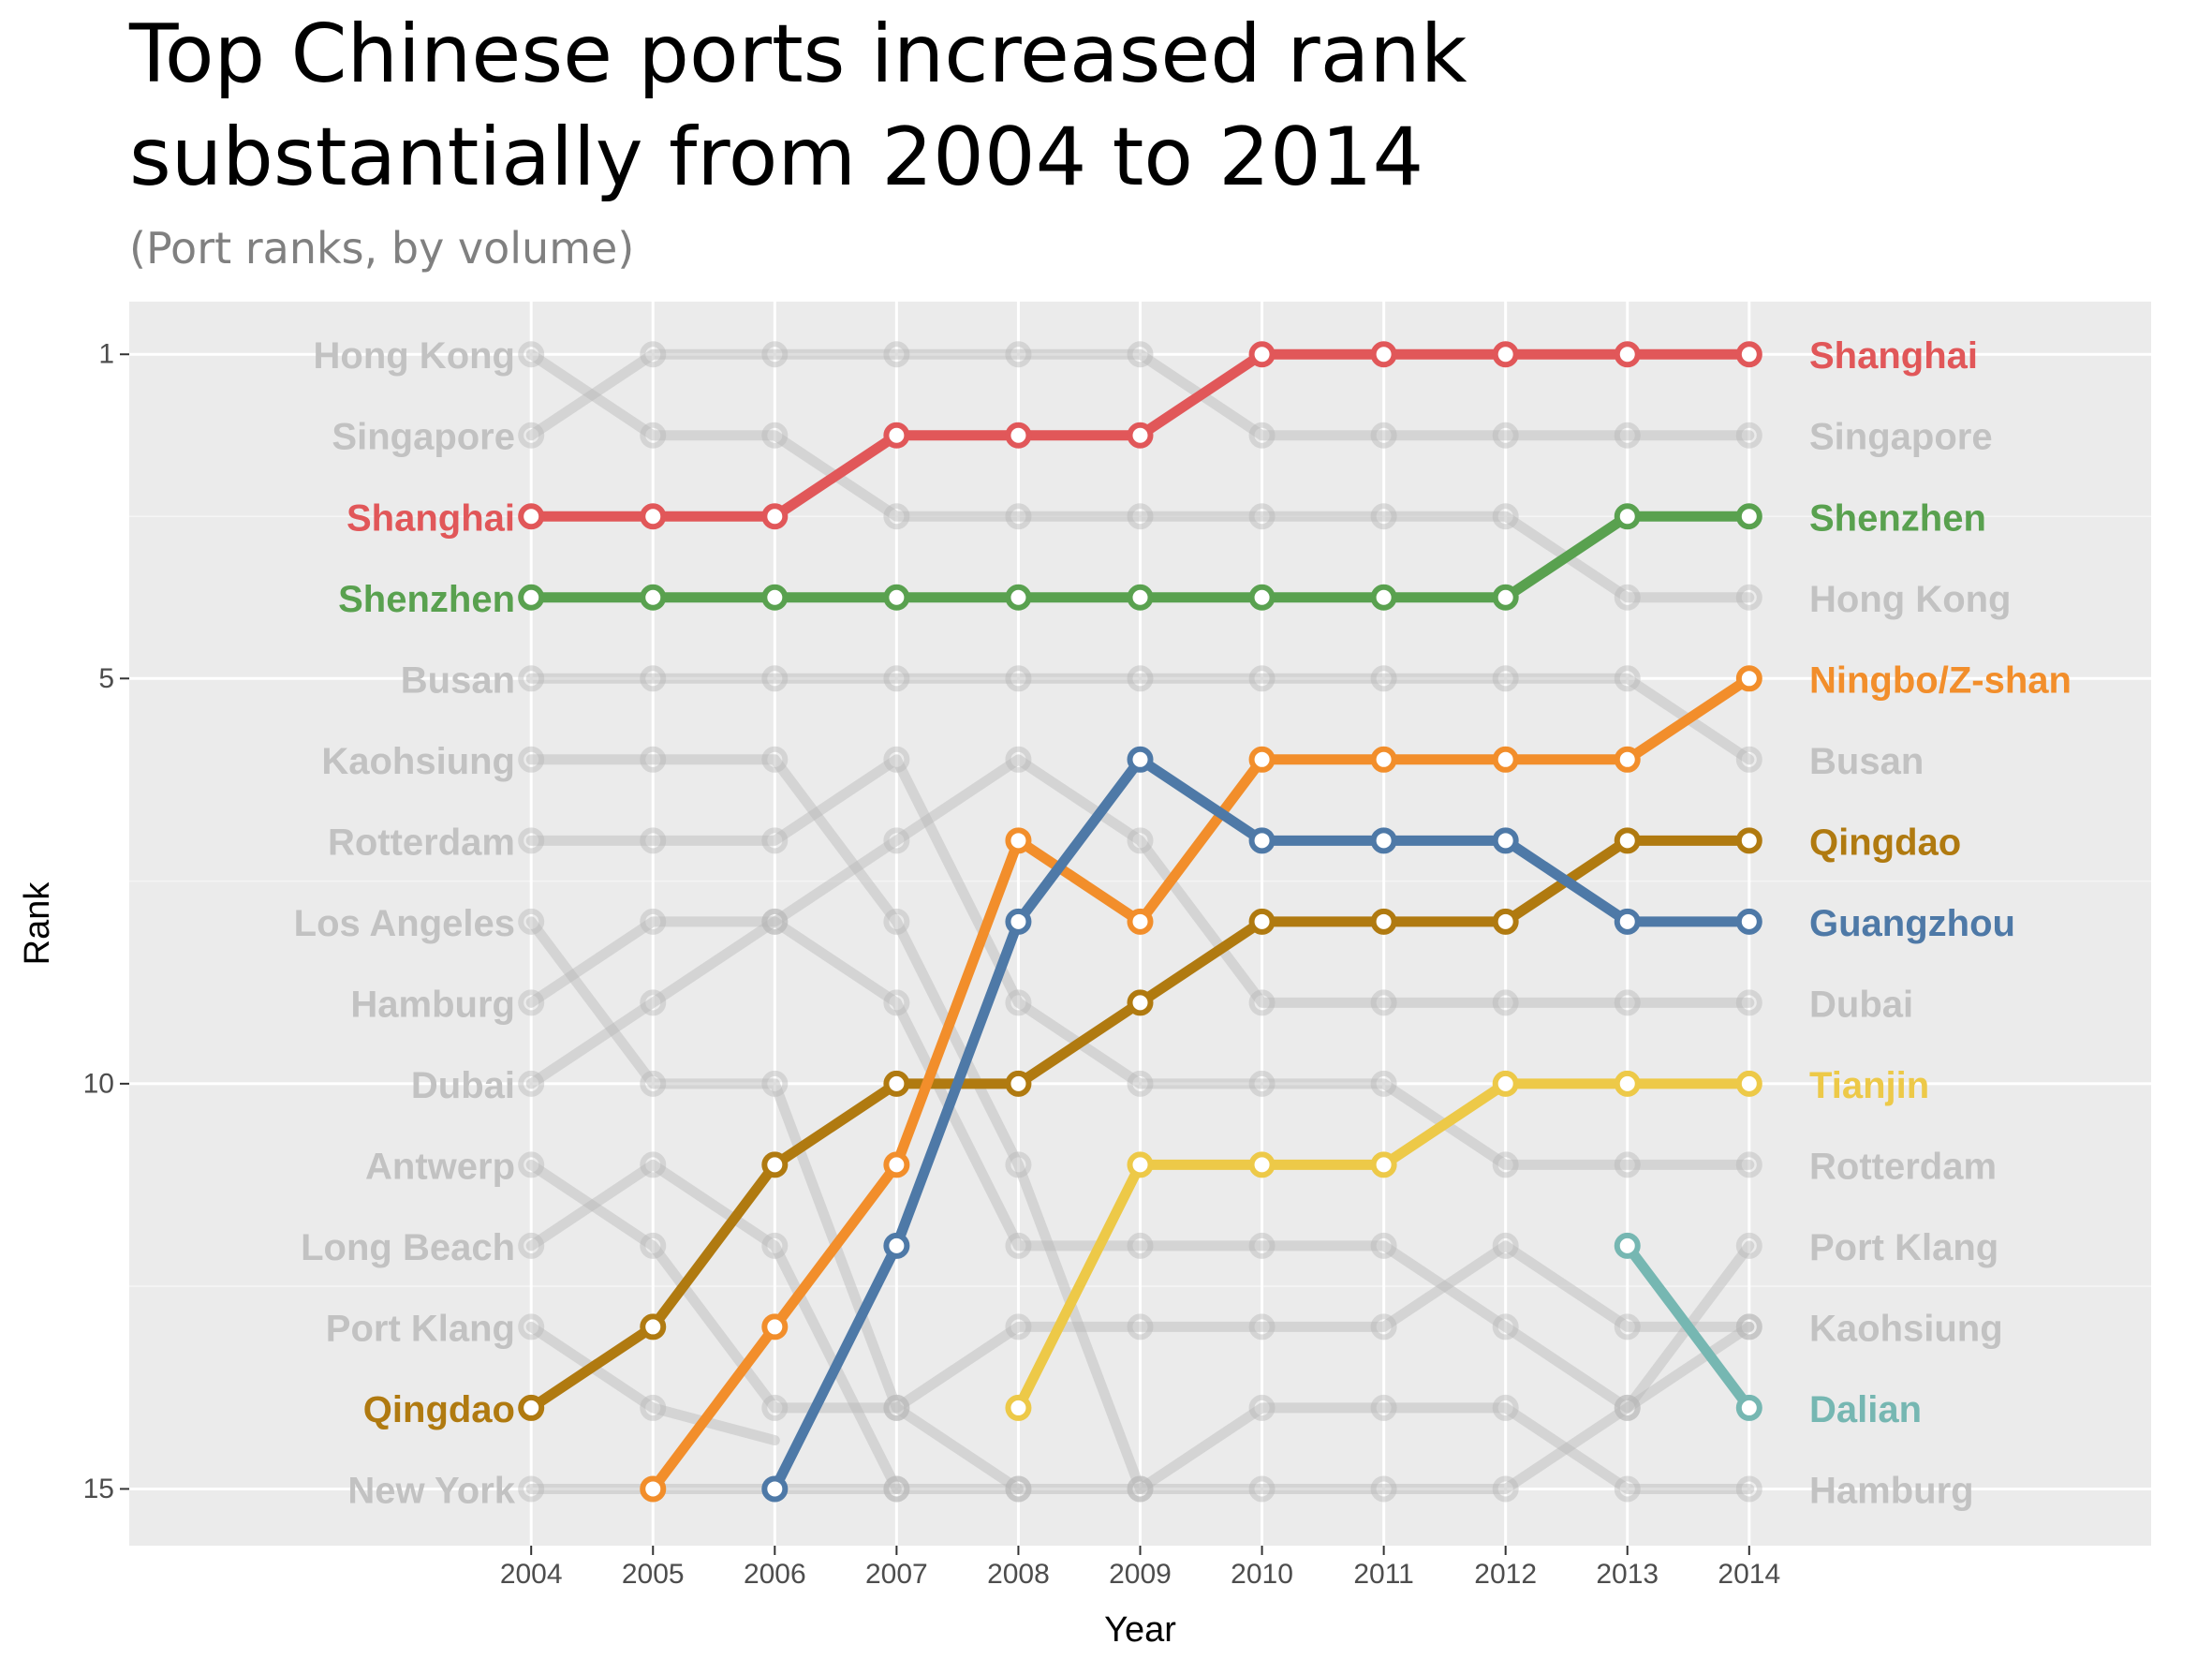 The height and width of the screenshot is (1659, 2212). Describe the element at coordinates (531, 597) in the screenshot. I see `data-point-shenzhen-2004` at that location.